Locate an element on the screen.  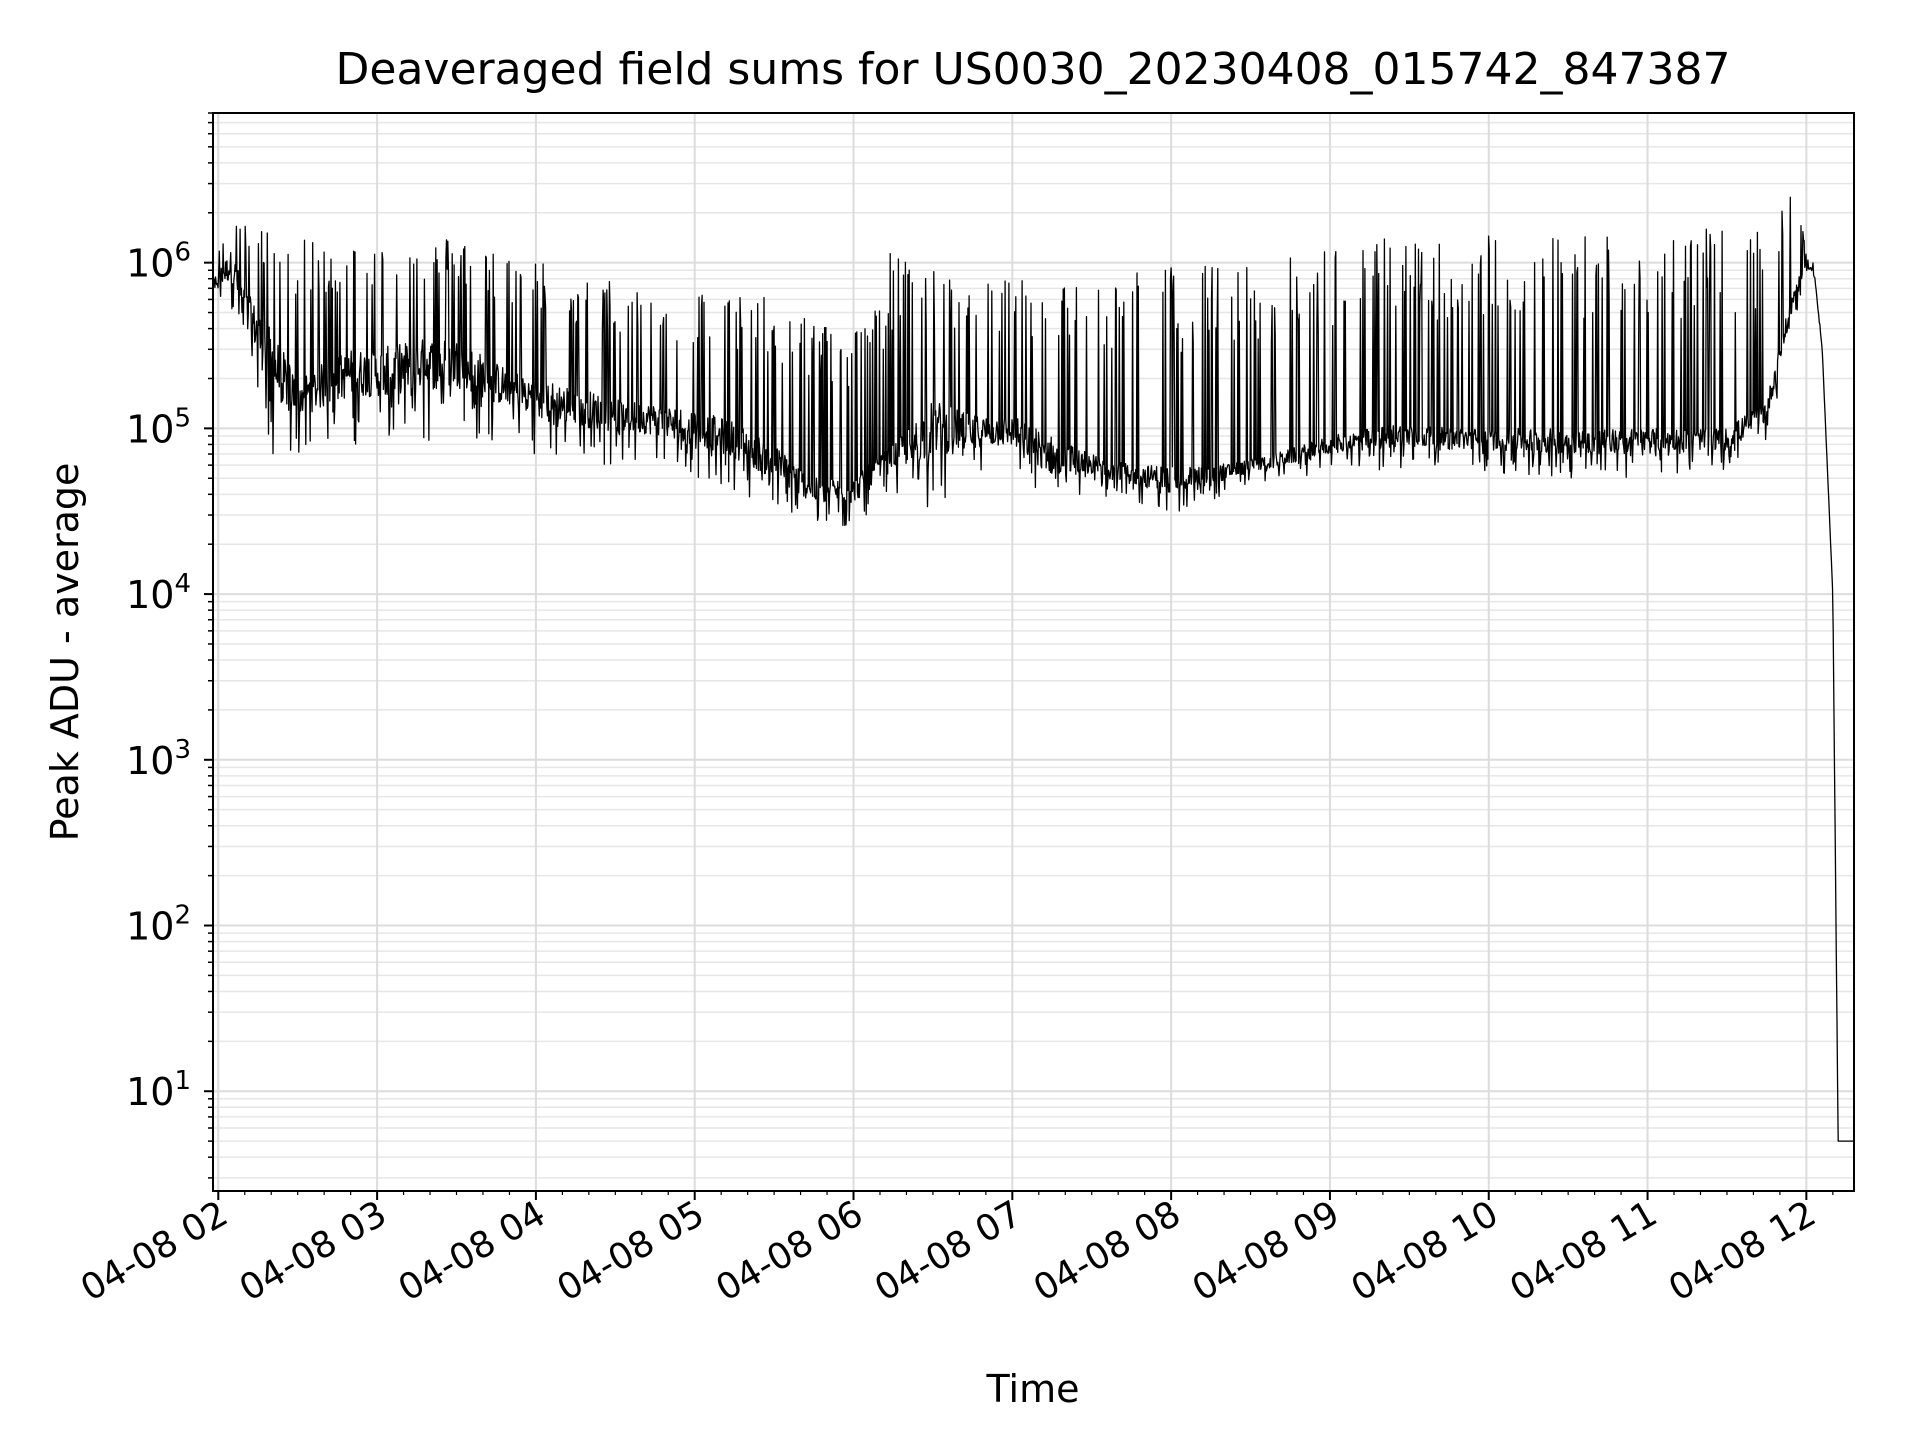
y-tick-label: 106 is located at coordinates (158, 262).